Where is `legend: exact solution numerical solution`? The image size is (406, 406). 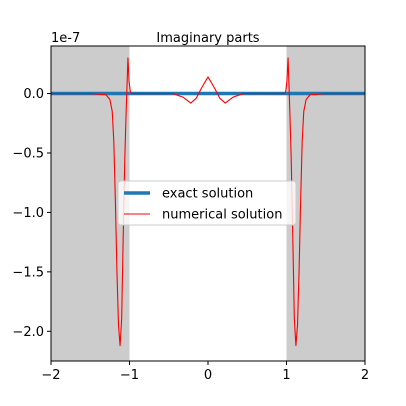
legend: exact solution numerical solution is located at coordinates (207, 203).